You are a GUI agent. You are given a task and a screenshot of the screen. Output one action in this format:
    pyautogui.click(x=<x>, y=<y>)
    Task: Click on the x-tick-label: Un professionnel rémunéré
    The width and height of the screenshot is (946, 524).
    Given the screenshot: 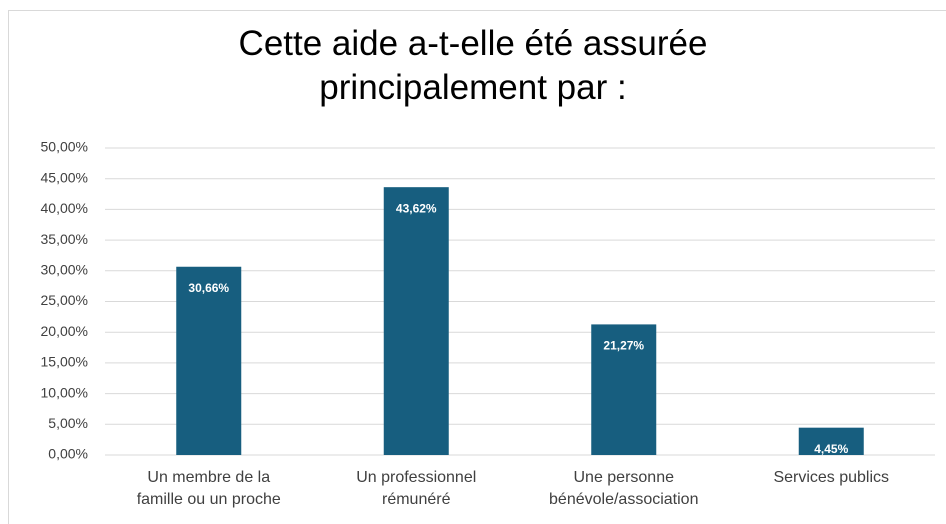 What is the action you would take?
    pyautogui.click(x=416, y=488)
    